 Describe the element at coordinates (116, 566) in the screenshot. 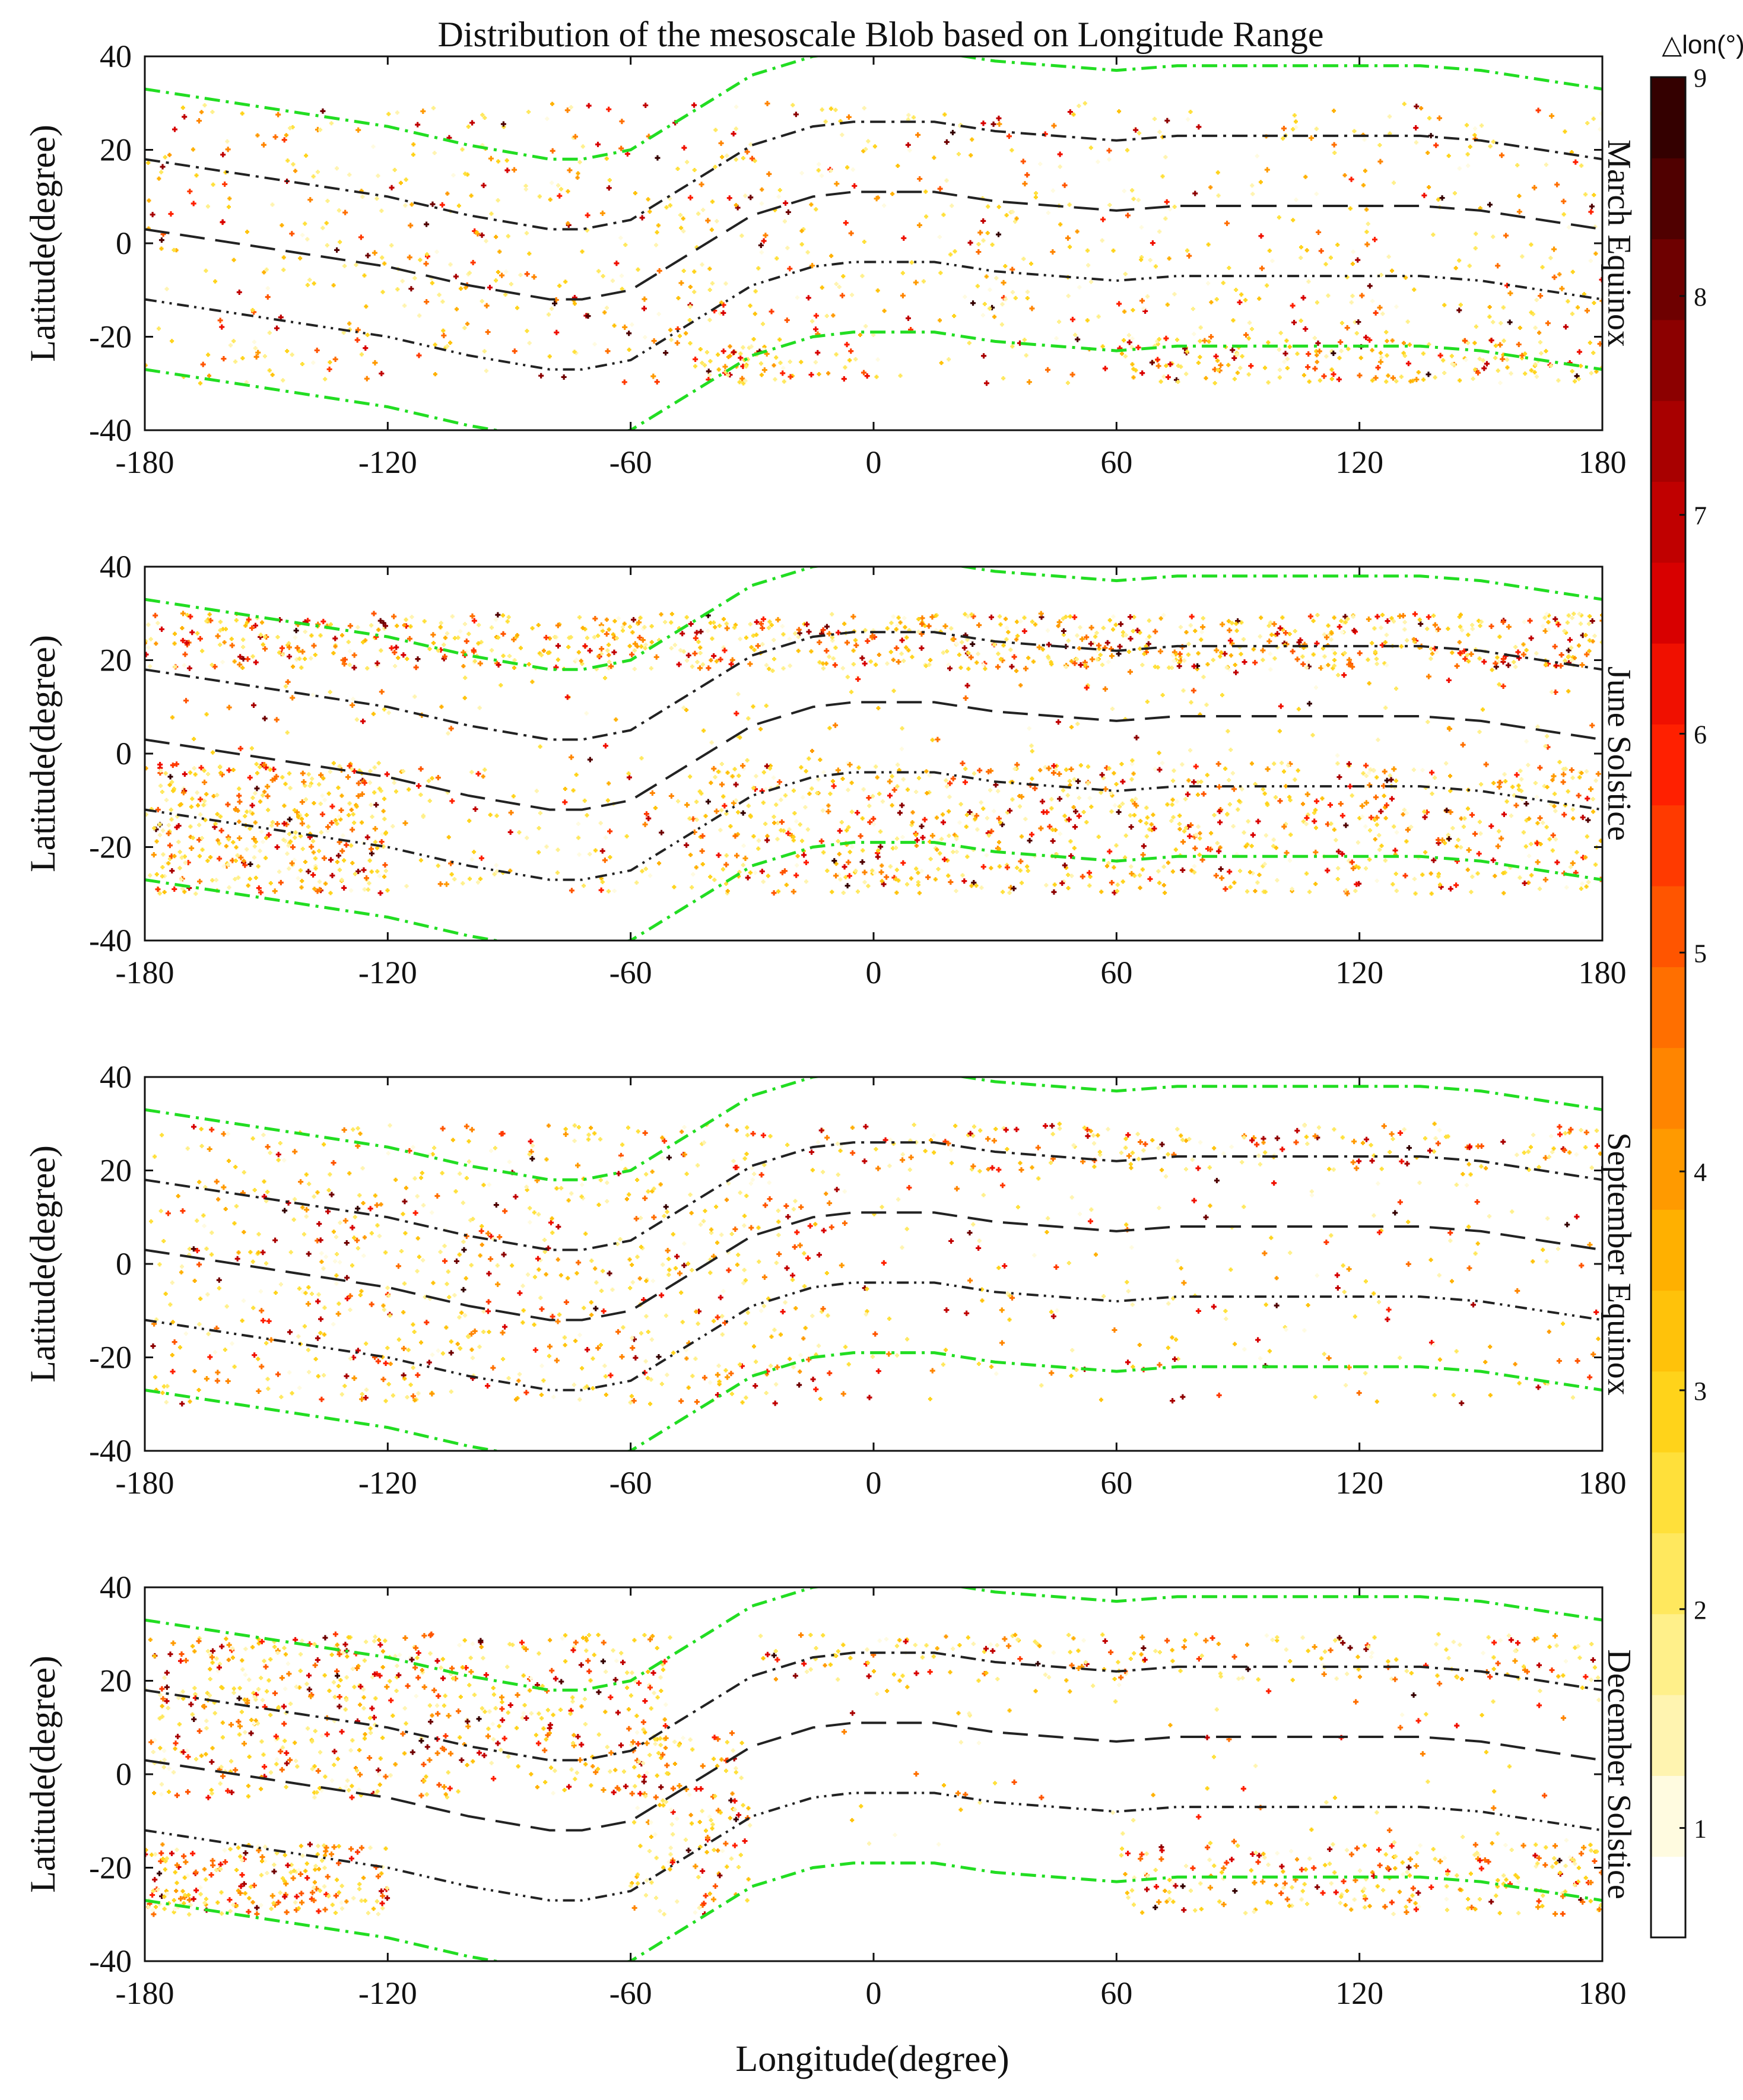

I see `y-tick-label: 40` at that location.